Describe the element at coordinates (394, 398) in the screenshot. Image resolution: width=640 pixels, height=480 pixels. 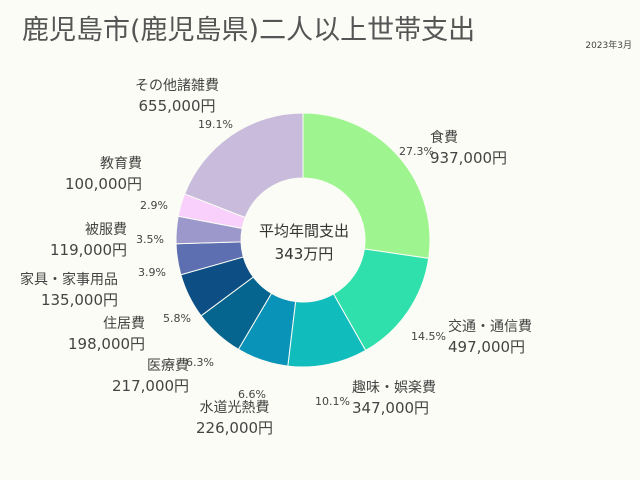
I see `slice-label-2: 趣味・娯楽費 347,000円` at that location.